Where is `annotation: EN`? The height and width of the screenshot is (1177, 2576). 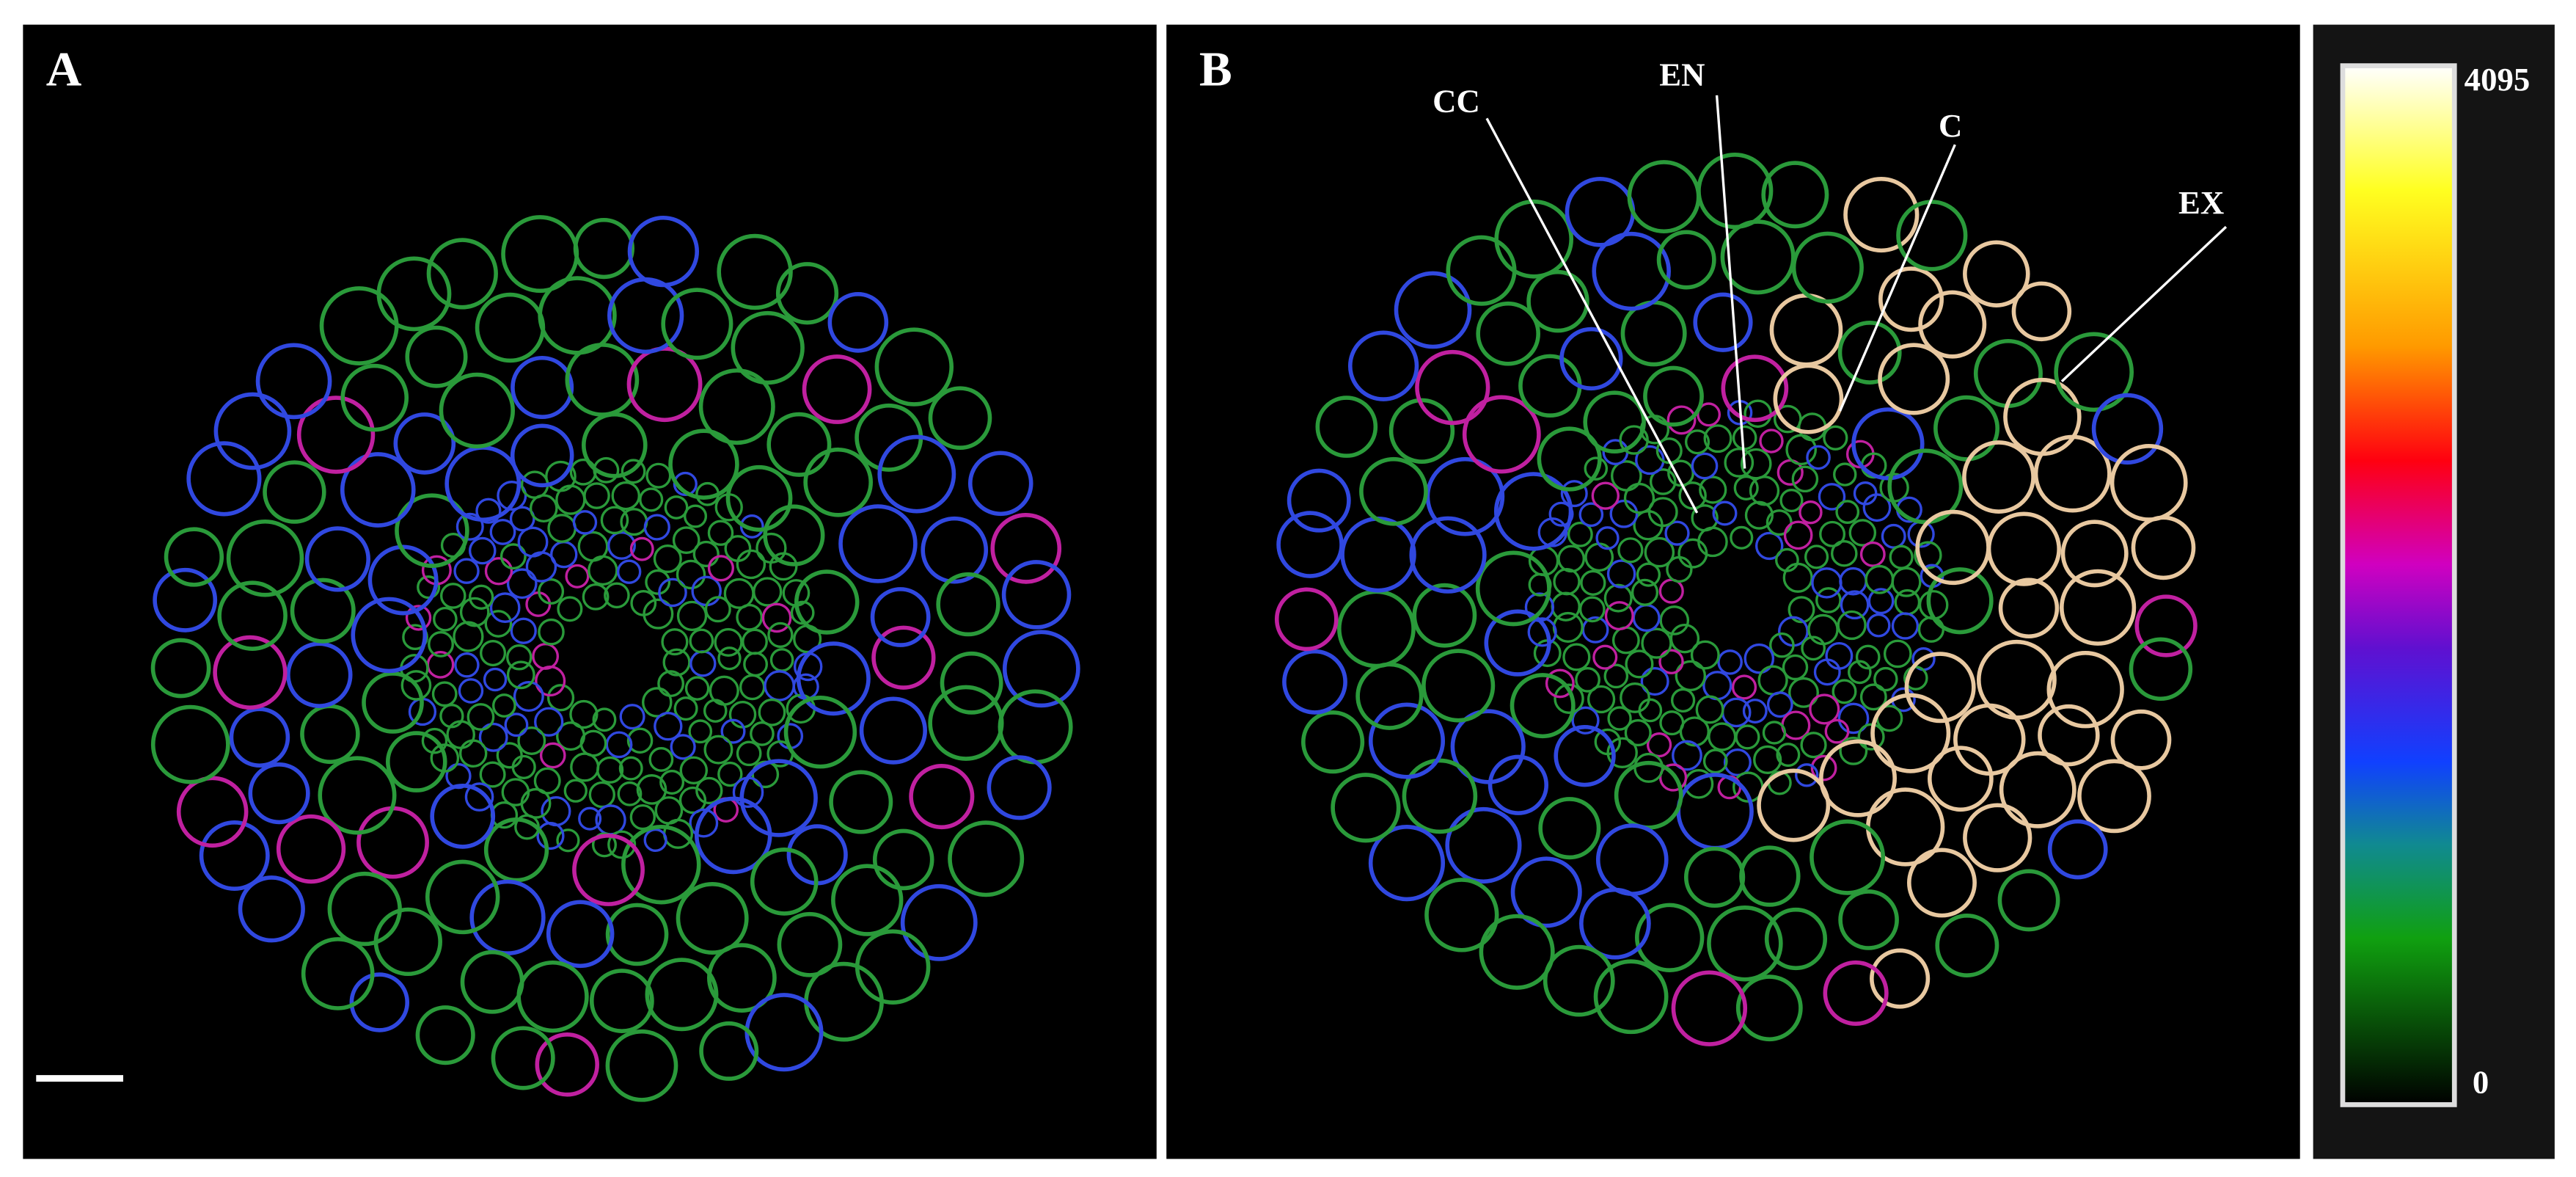
annotation: EN is located at coordinates (1682, 74).